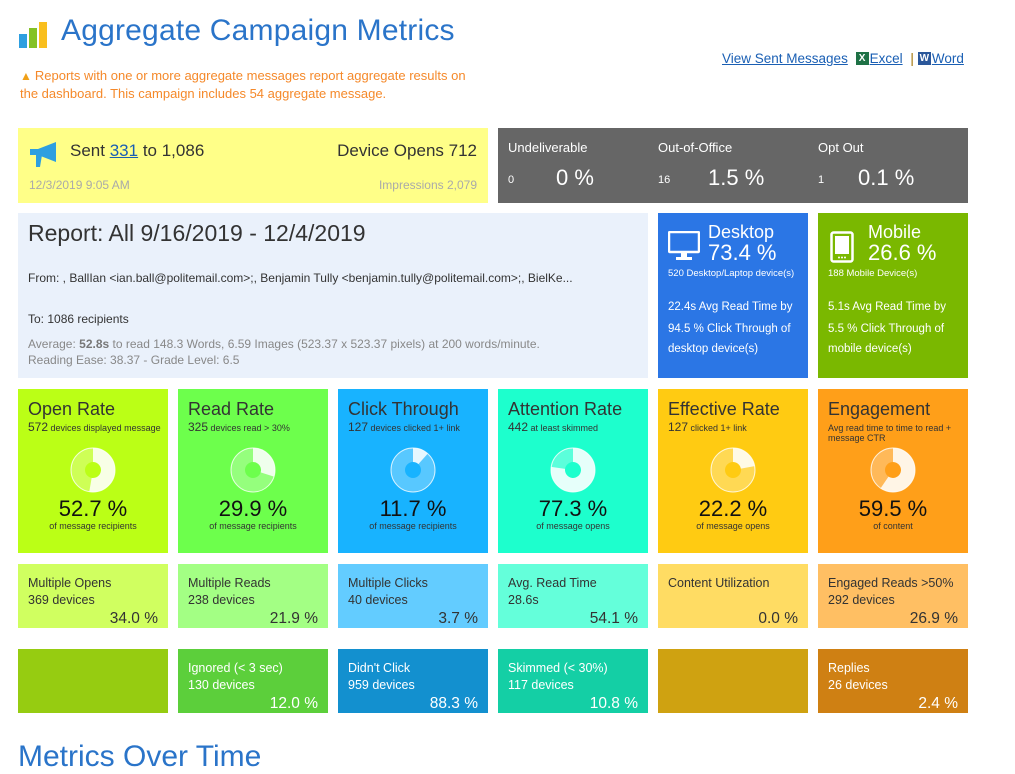 This screenshot has height=774, width=1015. What do you see at coordinates (93, 681) in the screenshot?
I see `metric-card-empty` at bounding box center [93, 681].